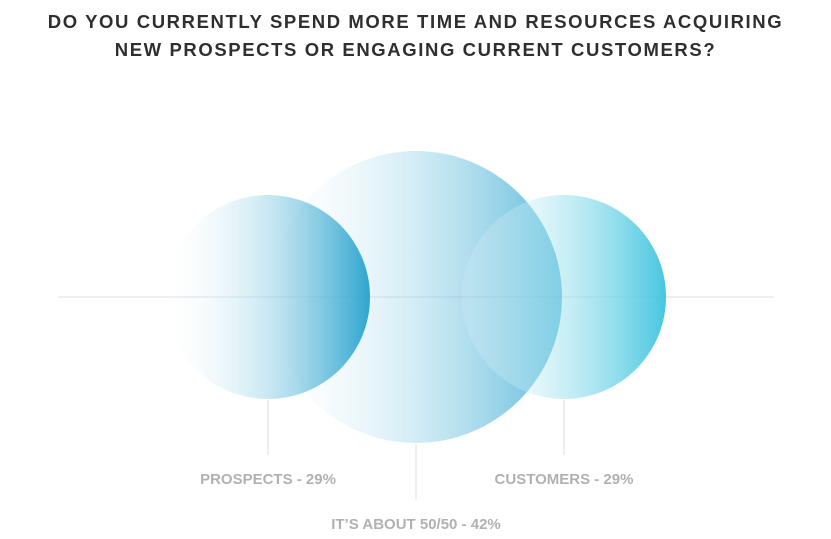 This screenshot has width=831, height=539. What do you see at coordinates (564, 297) in the screenshot?
I see `bubble-customers` at bounding box center [564, 297].